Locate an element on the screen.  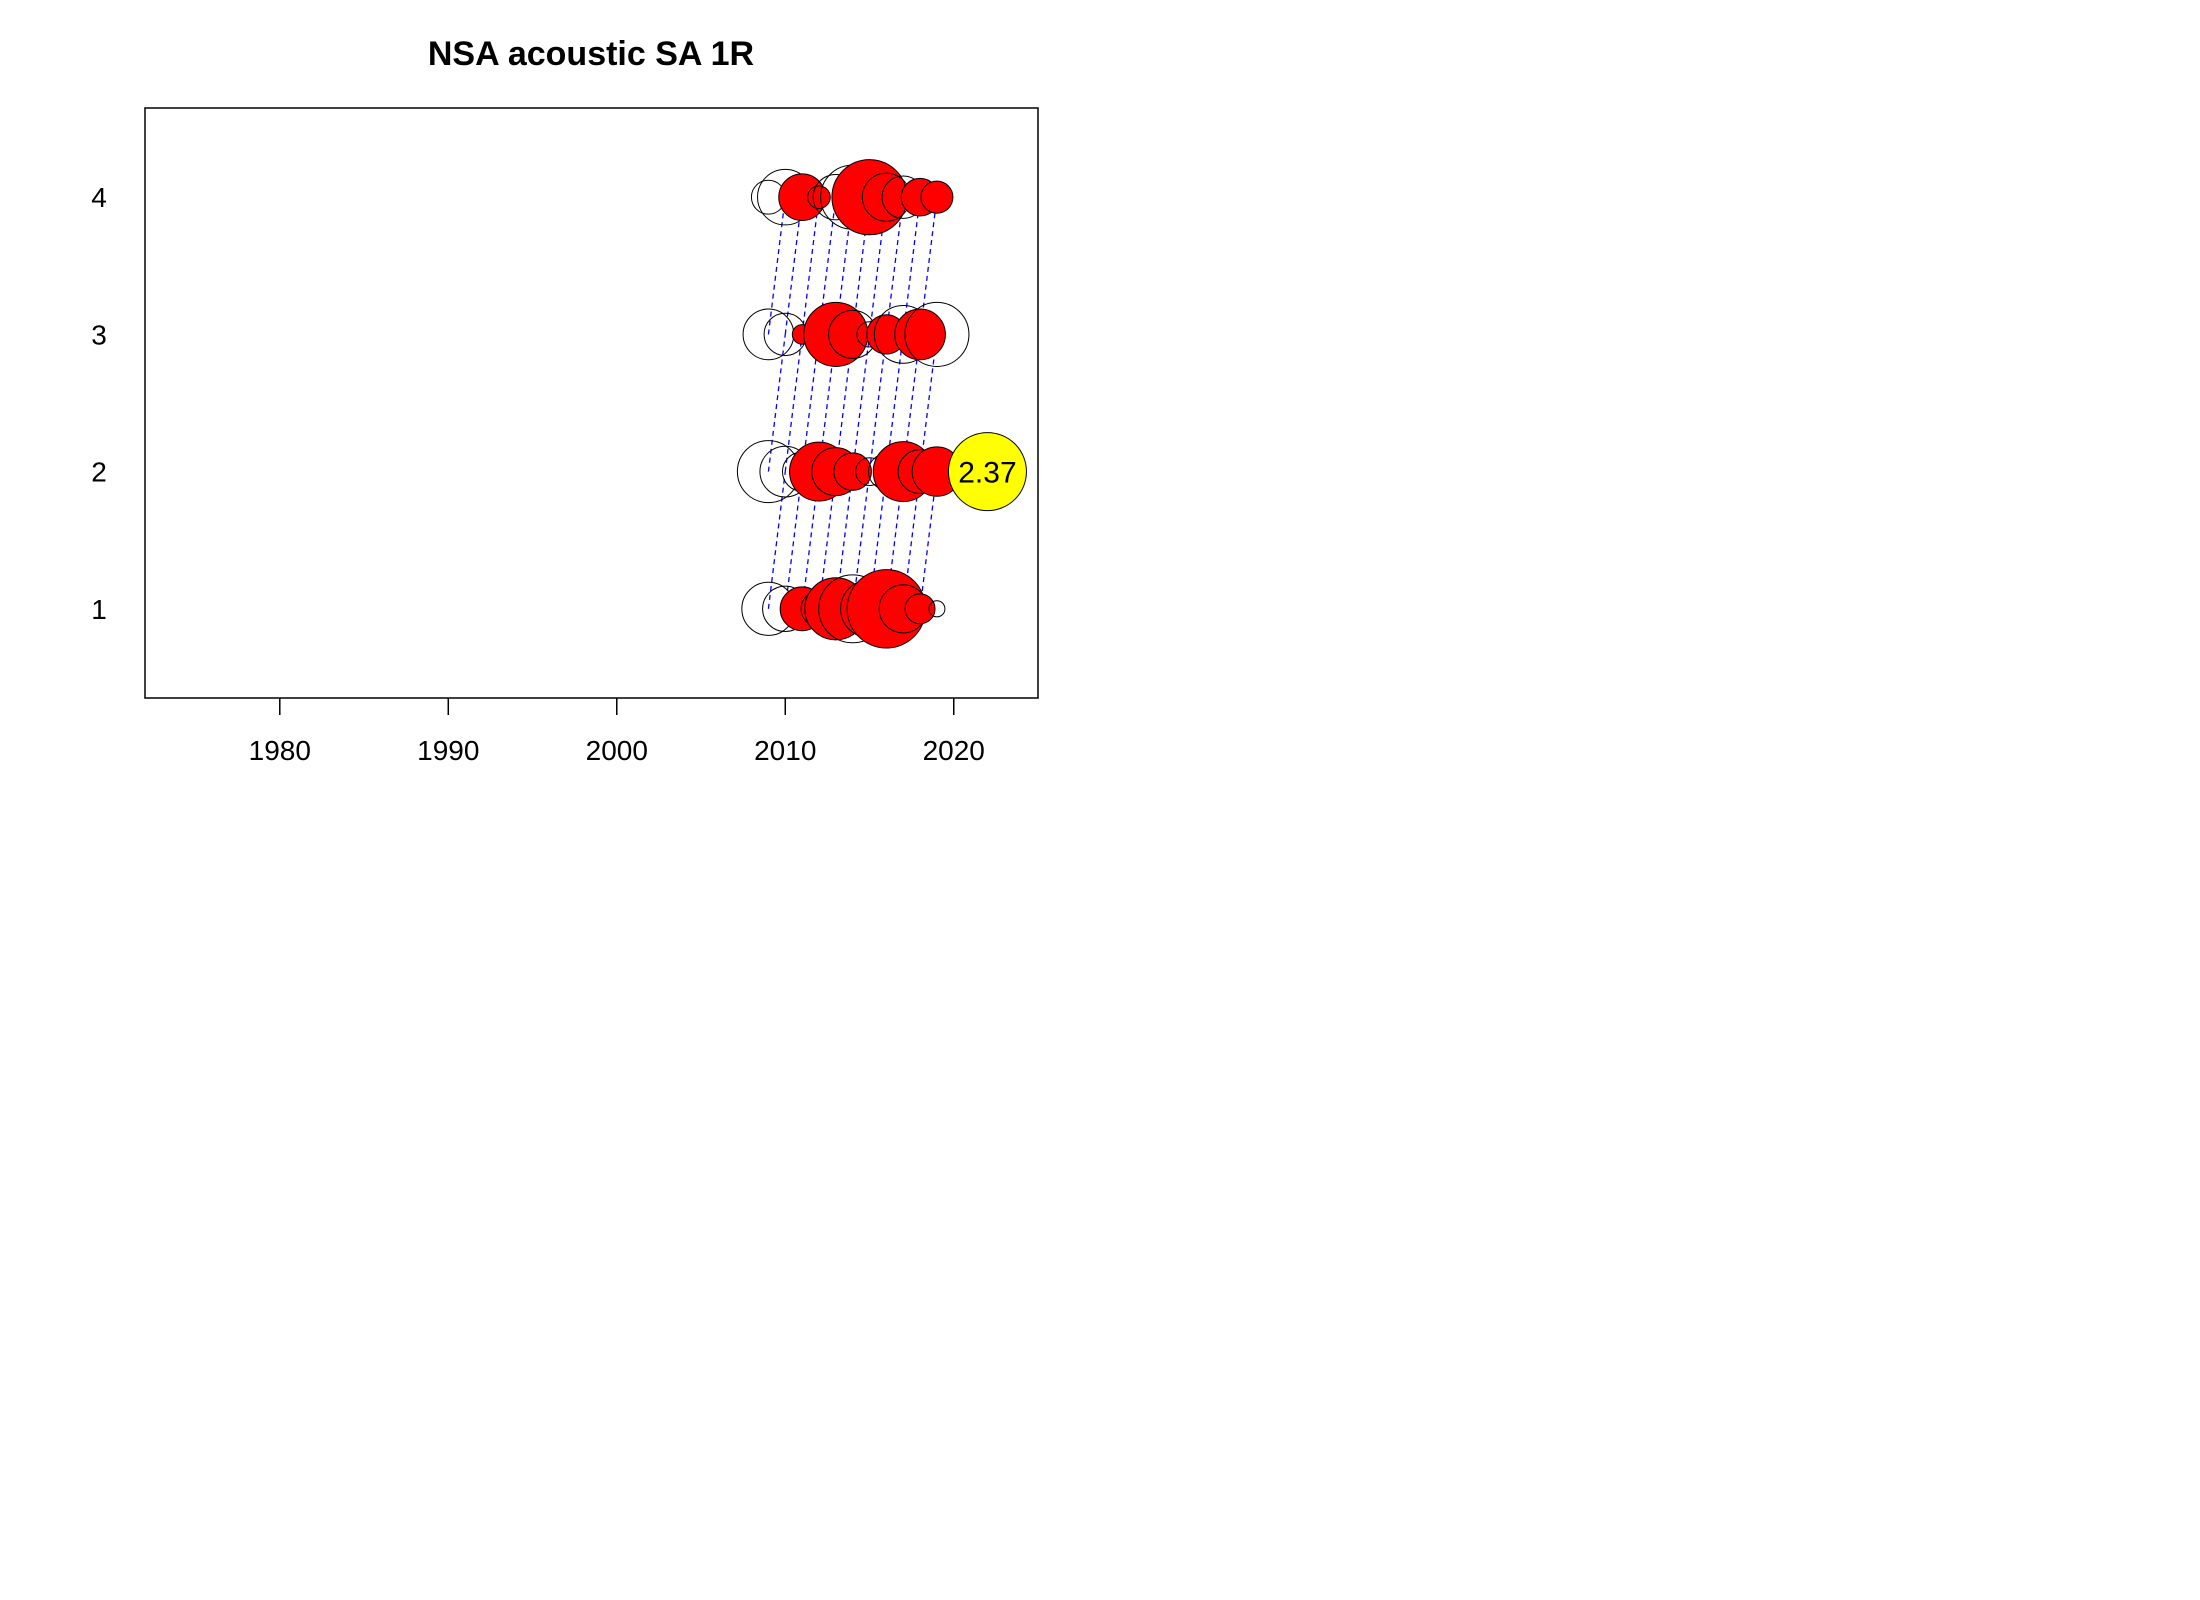
x-tick-label: 2000 is located at coordinates (617, 750).